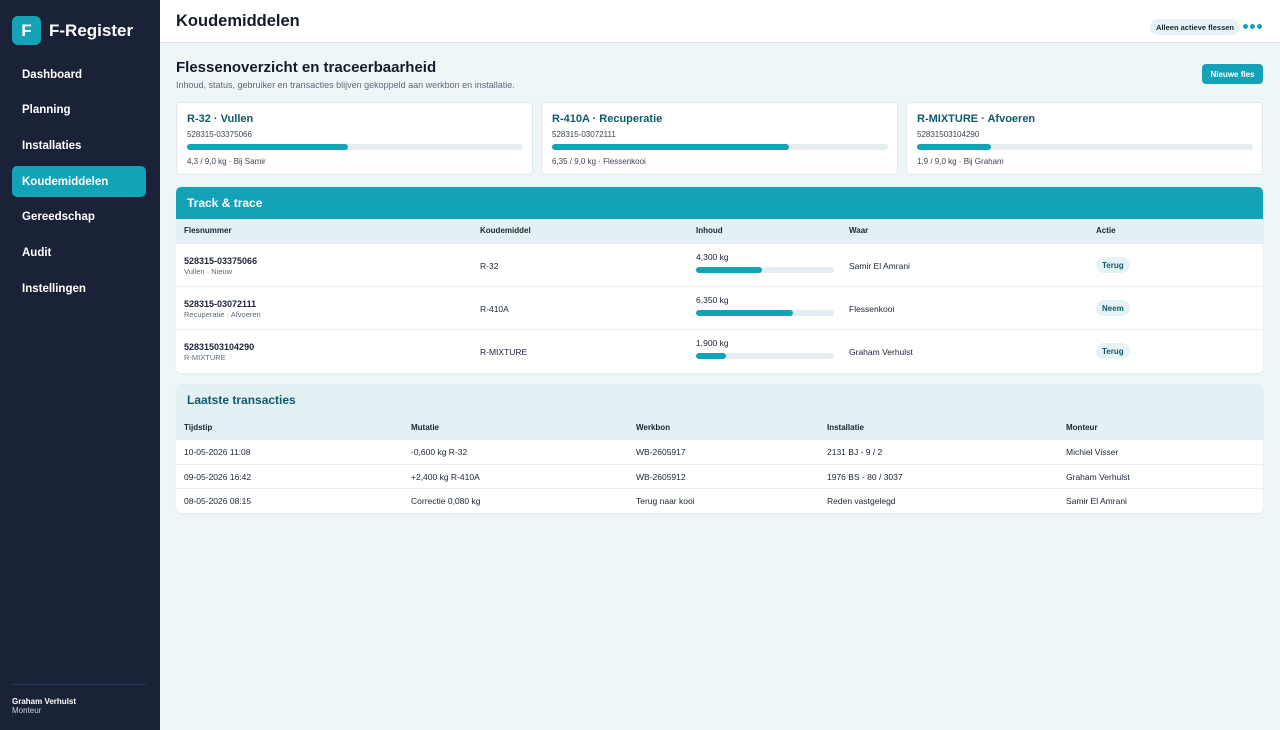  Describe the element at coordinates (1098, 476) in the screenshot. I see `technician: Graham Verhulst` at that location.